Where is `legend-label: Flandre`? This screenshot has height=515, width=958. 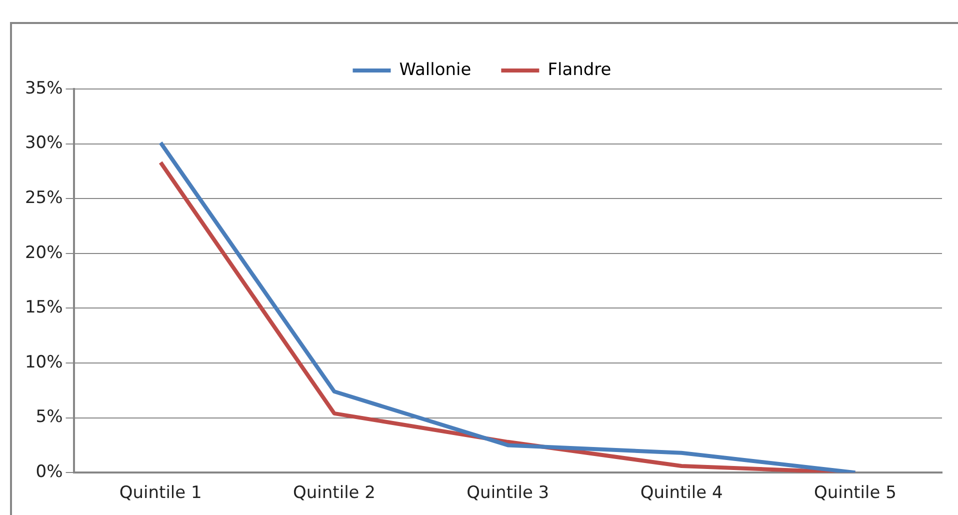 legend-label: Flandre is located at coordinates (580, 70).